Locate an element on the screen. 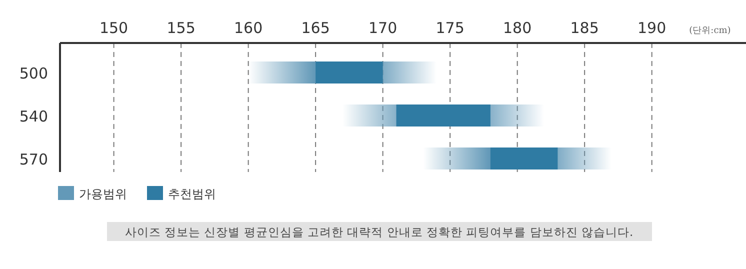 The width and height of the screenshot is (746, 269). text: 사이즈 정보는 신장별 평균인심을 고려한 대략적 안내로 정확한 피팅여부를 담보하진 않습니다. is located at coordinates (379, 232).